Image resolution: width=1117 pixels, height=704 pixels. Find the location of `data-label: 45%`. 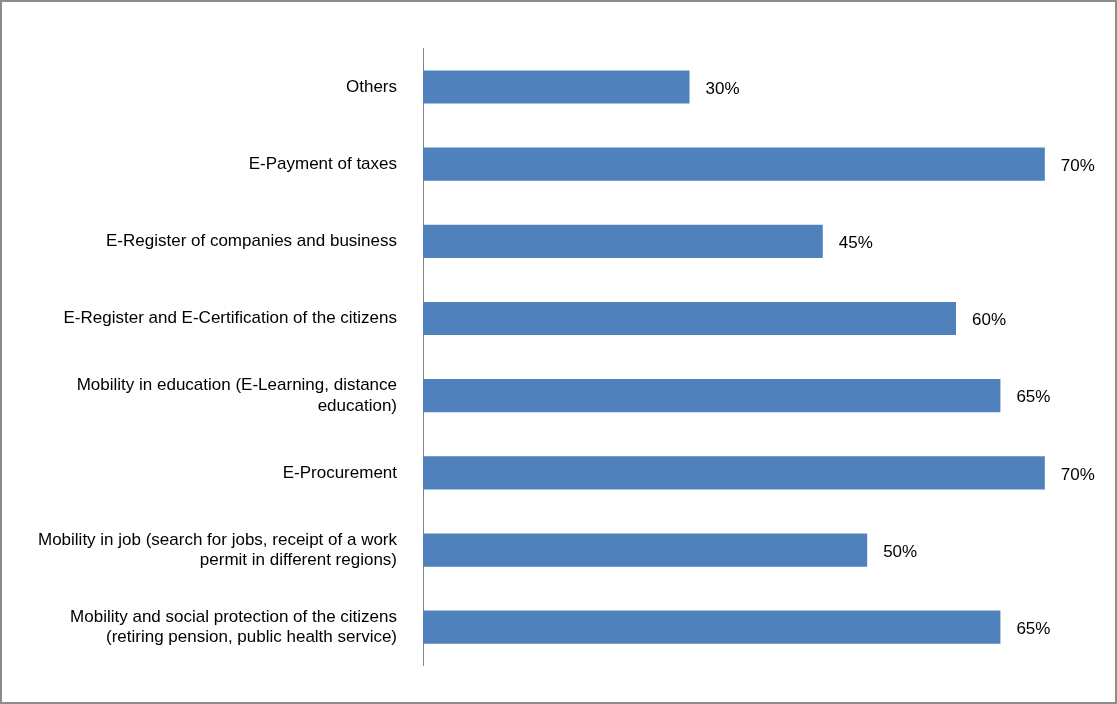

data-label: 45% is located at coordinates (855, 243).